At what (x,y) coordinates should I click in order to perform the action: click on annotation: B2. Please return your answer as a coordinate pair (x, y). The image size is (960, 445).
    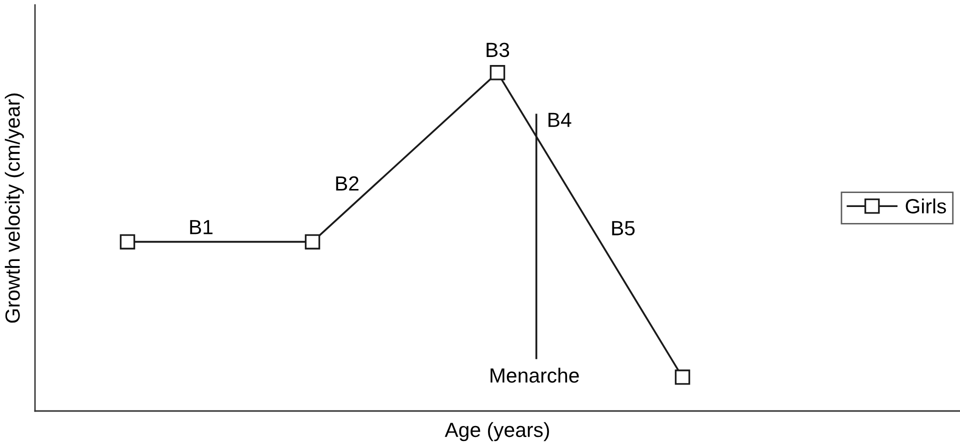
    Looking at the image, I should click on (347, 183).